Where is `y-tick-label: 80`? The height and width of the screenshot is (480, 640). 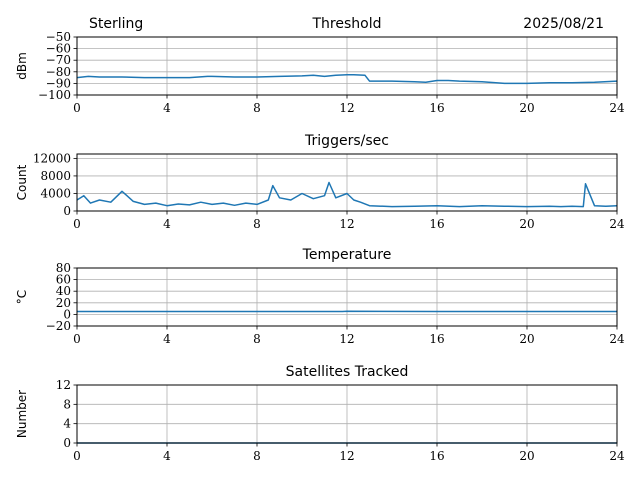
y-tick-label: 80 is located at coordinates (63, 268).